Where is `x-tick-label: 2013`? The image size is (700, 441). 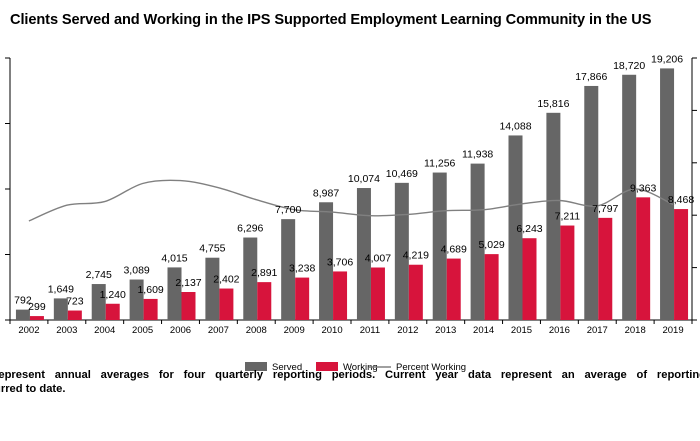
x-tick-label: 2013 is located at coordinates (445, 330).